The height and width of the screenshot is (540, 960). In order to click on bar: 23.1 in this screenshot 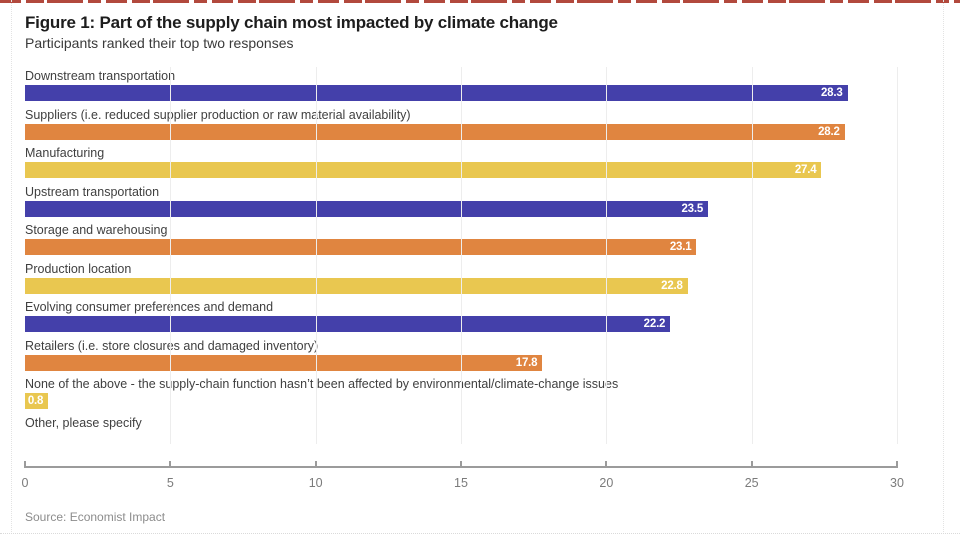, I will do `click(361, 247)`.